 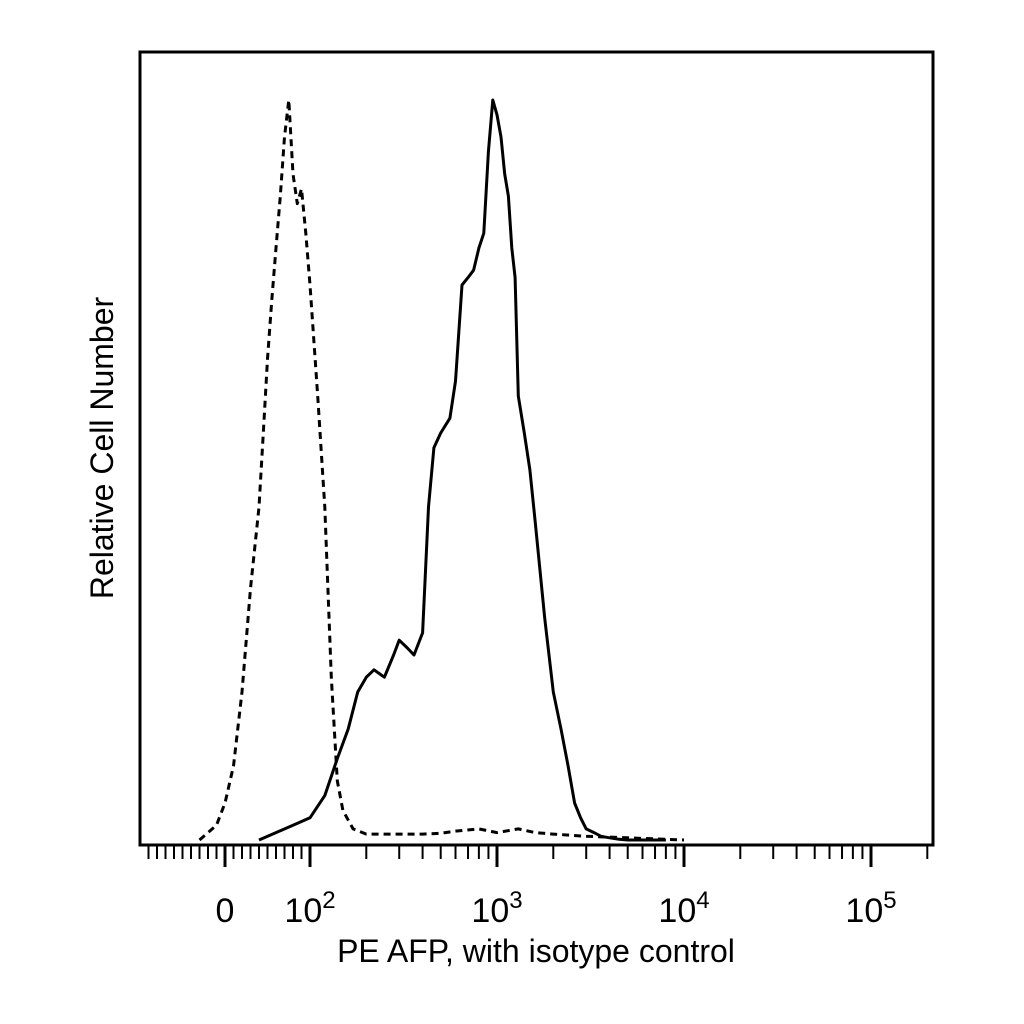 What do you see at coordinates (556, 908) in the screenshot?
I see `x-tick-labels: 0 10² 10³ 10⁴ 10⁵` at bounding box center [556, 908].